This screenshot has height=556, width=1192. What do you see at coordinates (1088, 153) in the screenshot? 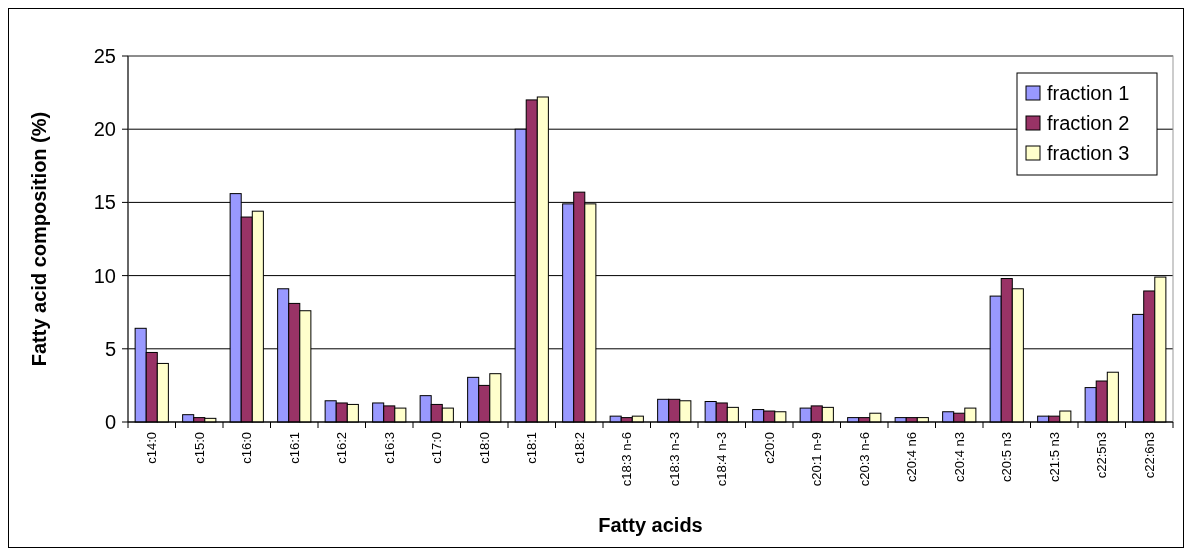
I see `legend-label: fraction 3` at bounding box center [1088, 153].